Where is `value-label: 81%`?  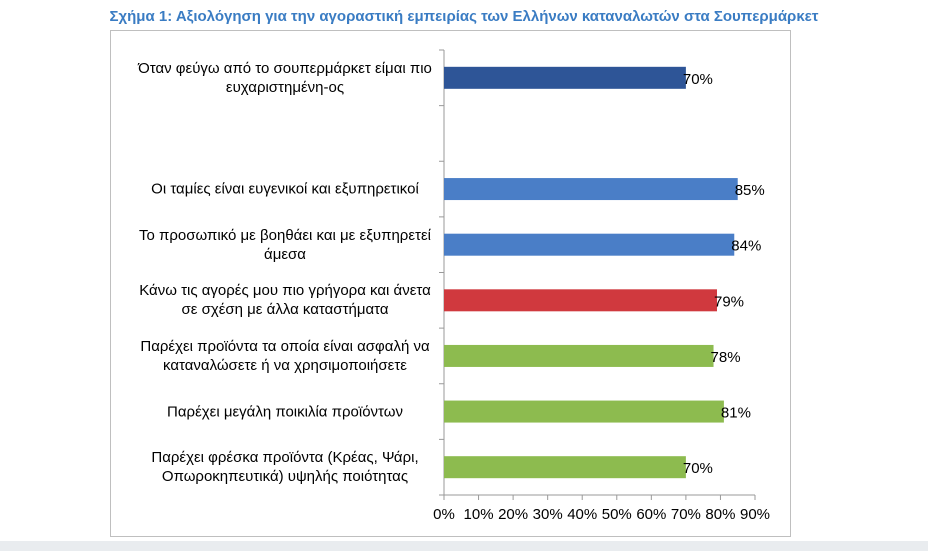
value-label: 81% is located at coordinates (736, 413).